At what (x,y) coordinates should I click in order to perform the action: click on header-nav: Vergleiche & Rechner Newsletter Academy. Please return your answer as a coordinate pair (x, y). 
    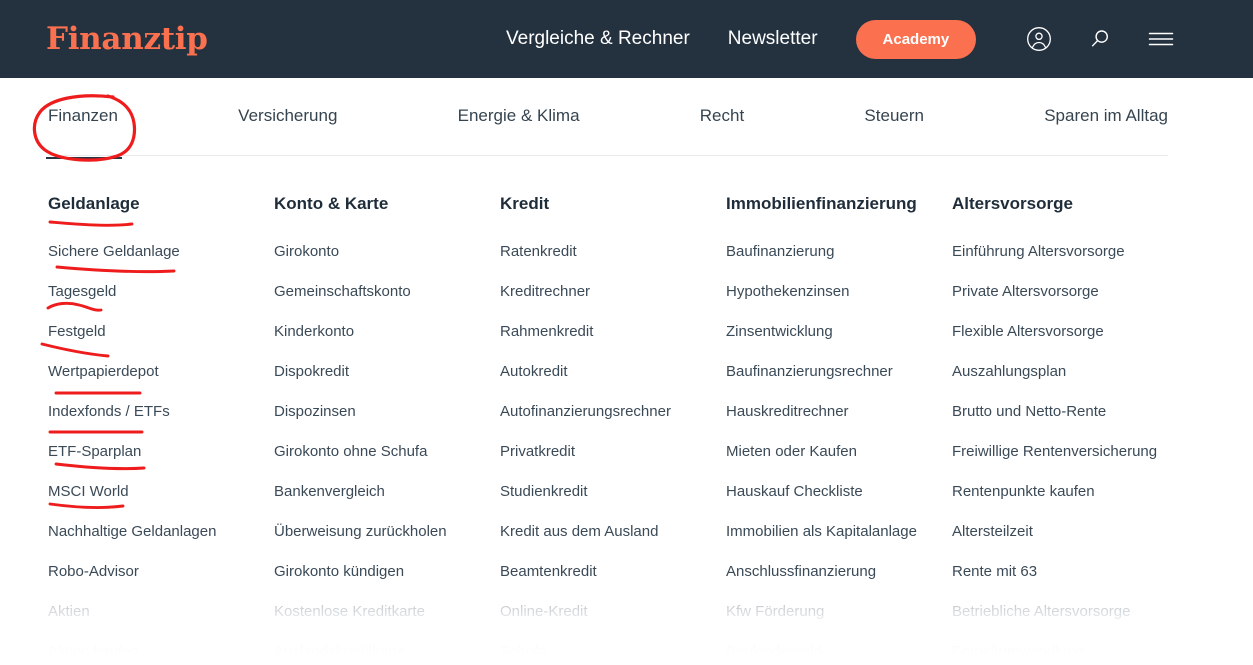
    Looking at the image, I should click on (741, 39).